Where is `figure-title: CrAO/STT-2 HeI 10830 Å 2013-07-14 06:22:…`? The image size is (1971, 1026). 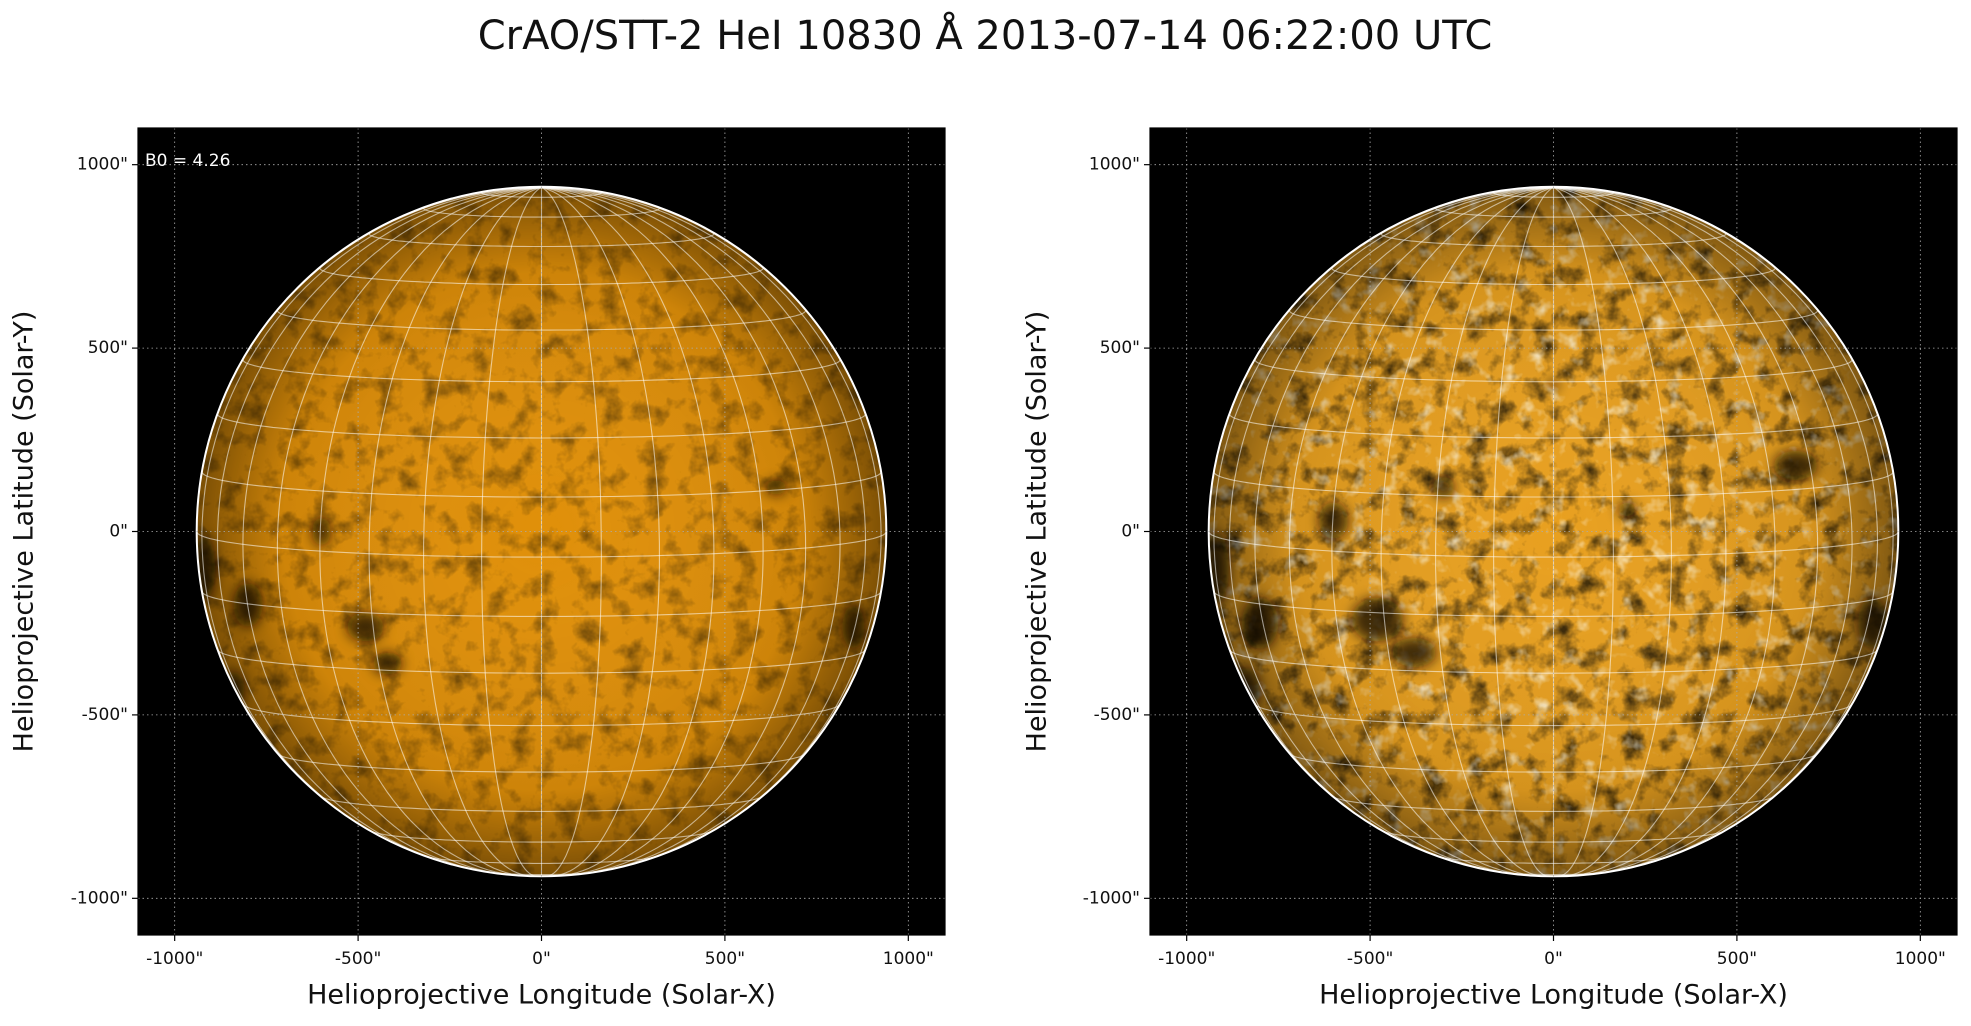 figure-title: CrAO/STT-2 HeI 10830 Å 2013-07-14 06:22:… is located at coordinates (985, 35).